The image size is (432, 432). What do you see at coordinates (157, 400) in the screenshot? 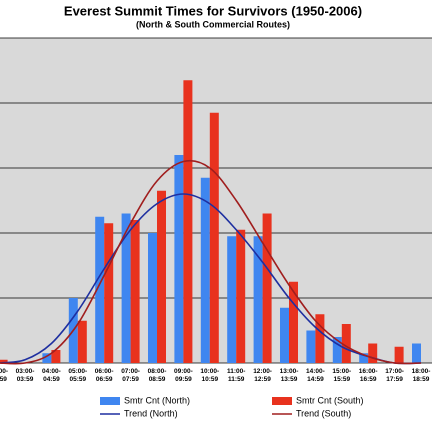
I see `legend-label: Smtr Cnt (North)` at bounding box center [157, 400].